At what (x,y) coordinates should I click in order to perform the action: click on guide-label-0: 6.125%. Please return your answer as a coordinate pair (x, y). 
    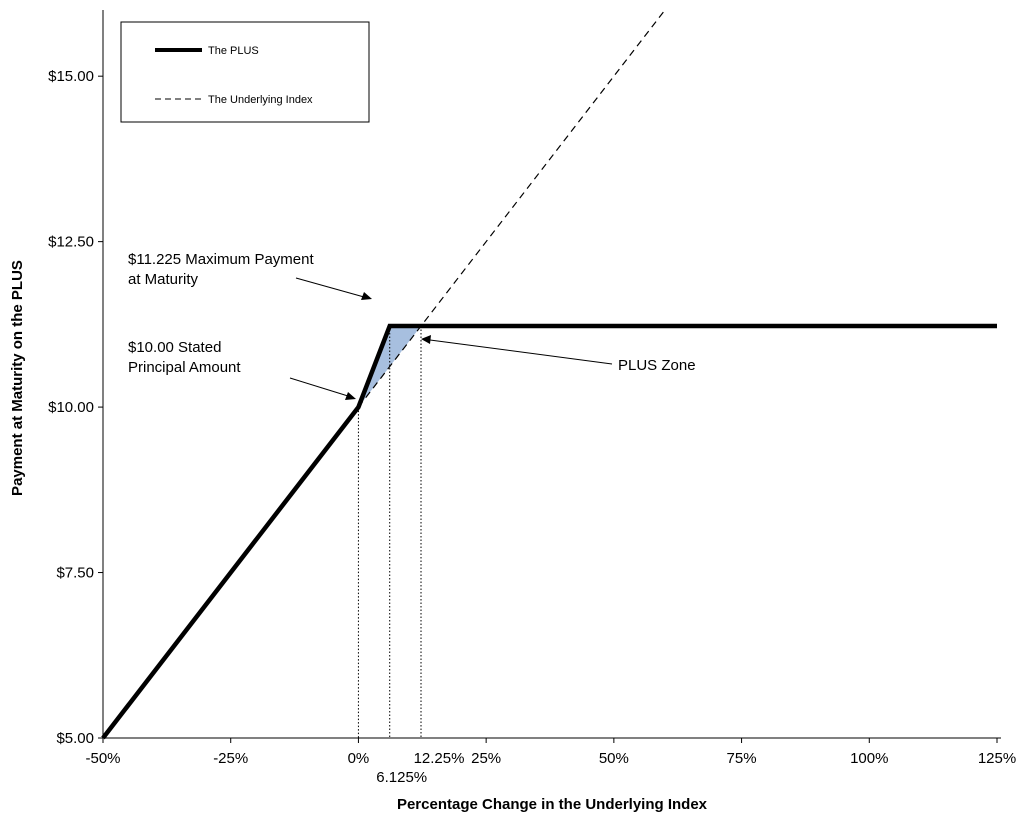
    Looking at the image, I should click on (401, 777).